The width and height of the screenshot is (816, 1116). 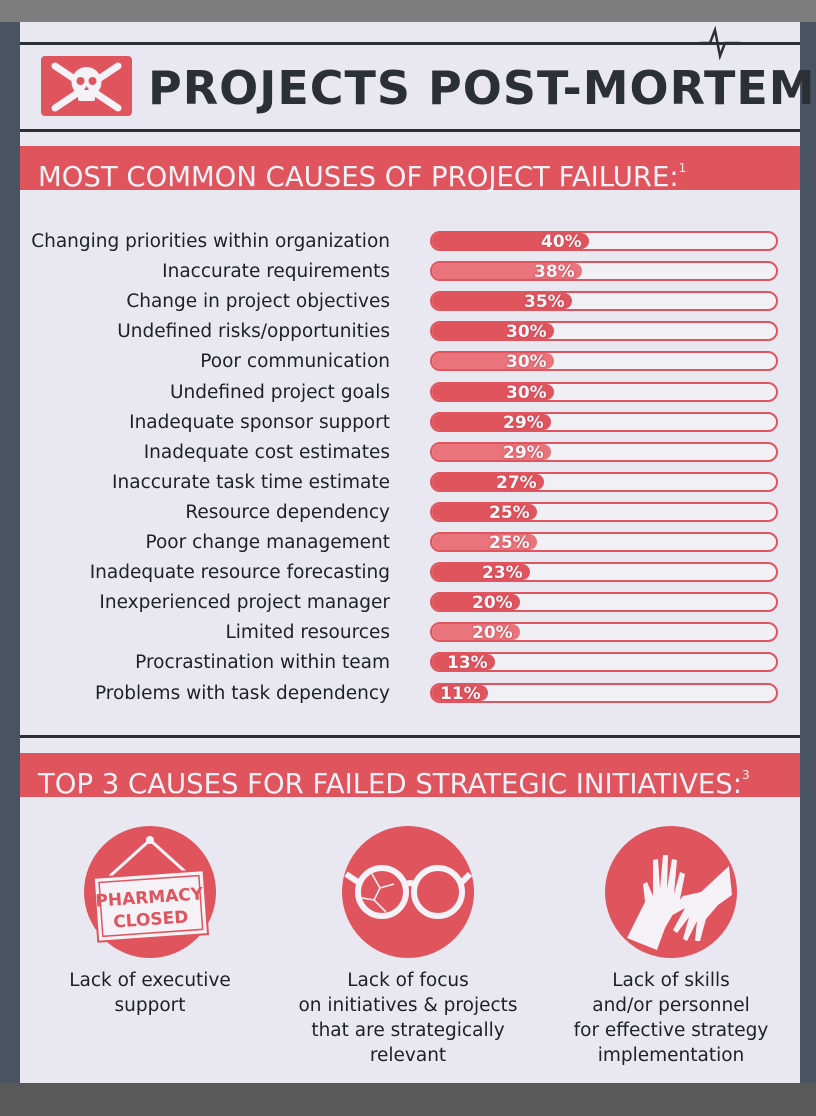 I want to click on caption-line: Lack of skills, so click(x=671, y=980).